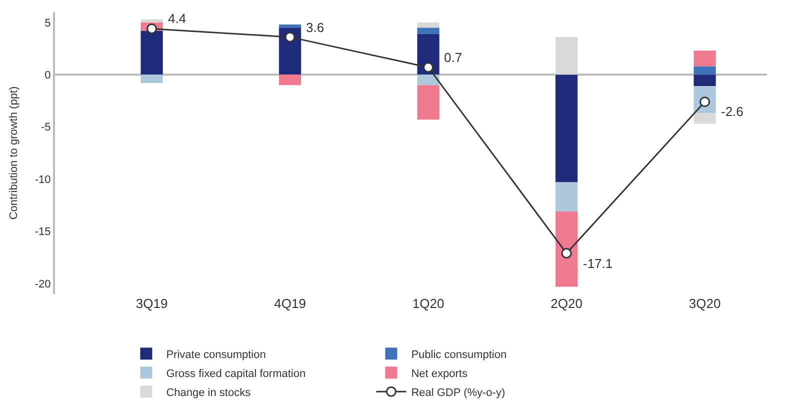  I want to click on x-tick-label: 2Q20, so click(566, 303).